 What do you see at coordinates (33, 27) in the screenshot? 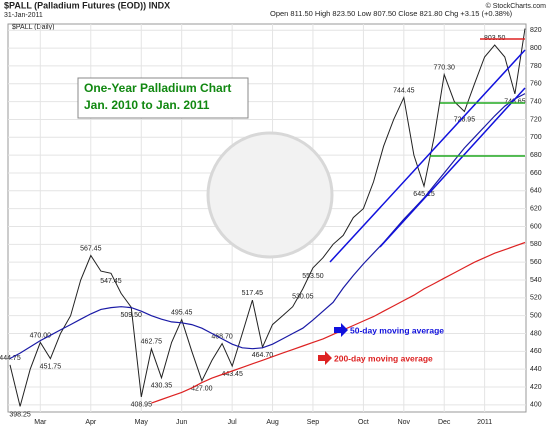
I see `legend-price: $PALL (Daily)` at bounding box center [33, 27].